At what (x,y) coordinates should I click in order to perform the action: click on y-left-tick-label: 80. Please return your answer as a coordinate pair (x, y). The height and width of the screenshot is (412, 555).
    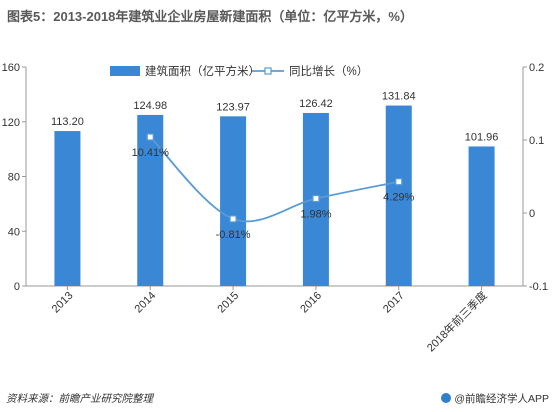
    Looking at the image, I should click on (14, 178).